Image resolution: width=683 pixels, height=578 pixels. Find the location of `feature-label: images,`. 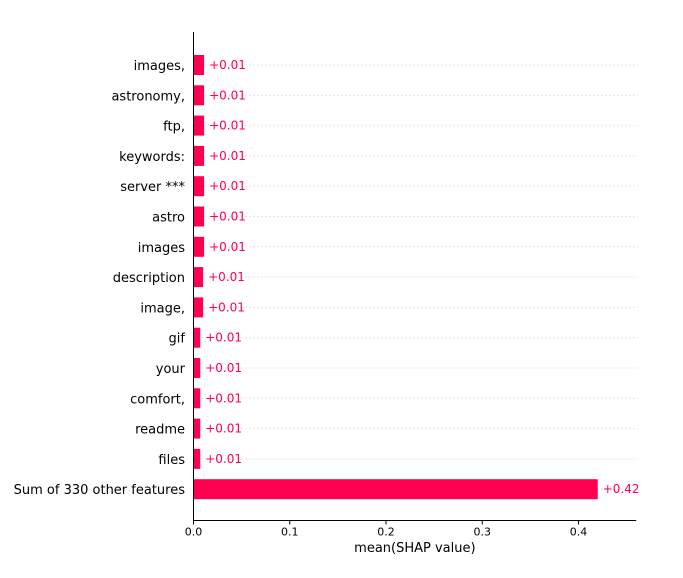

feature-label: images, is located at coordinates (159, 66).